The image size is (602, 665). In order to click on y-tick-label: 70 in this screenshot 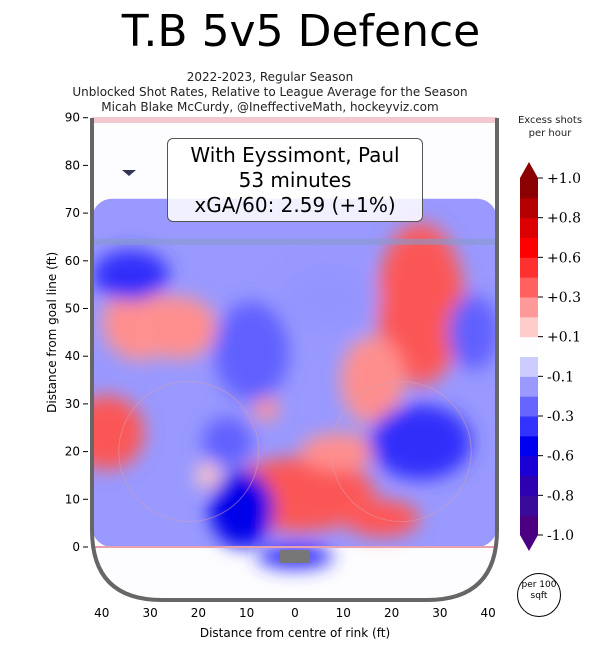, I will do `click(72, 213)`.